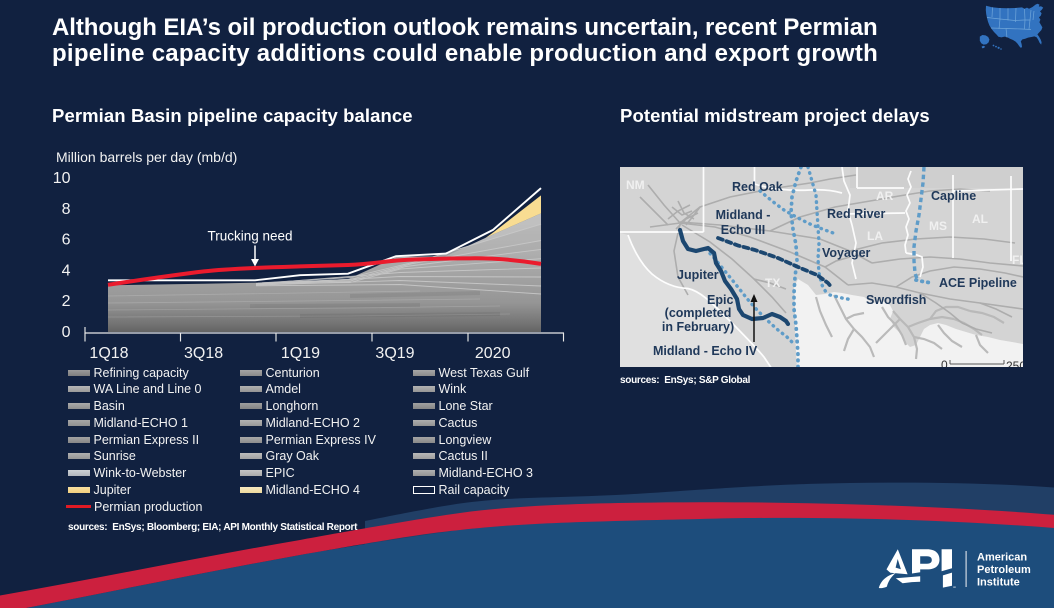 This screenshot has height=608, width=1054. I want to click on svg-text: Red Oak, so click(757, 187).